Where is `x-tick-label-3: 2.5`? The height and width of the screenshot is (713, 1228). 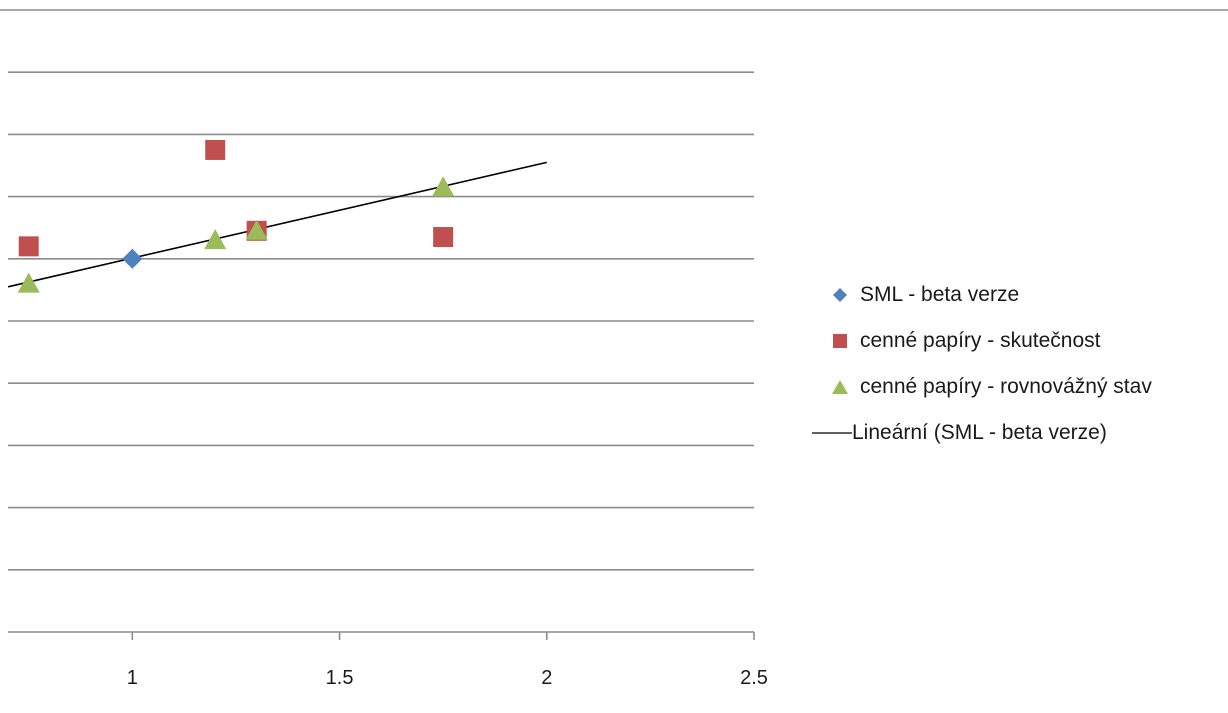
x-tick-label-3: 2.5 is located at coordinates (754, 678).